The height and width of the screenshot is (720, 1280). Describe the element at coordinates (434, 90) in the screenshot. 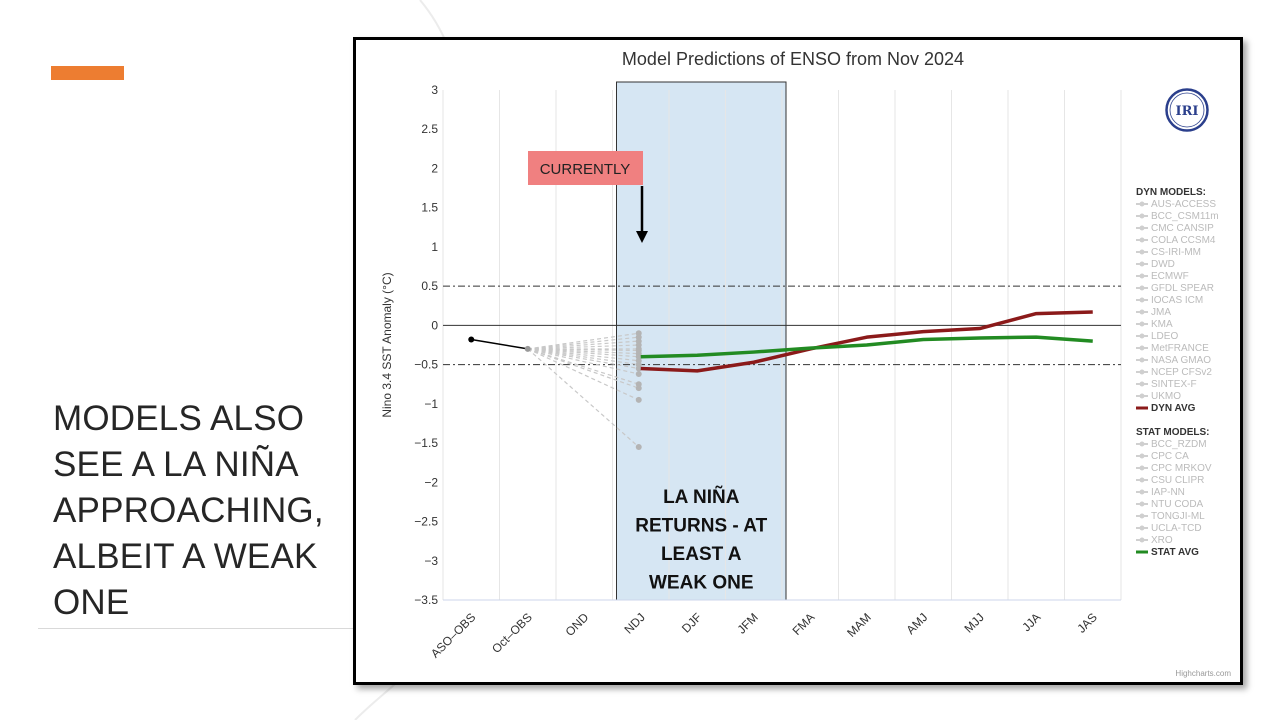

I see `y-tick-label: 3` at that location.